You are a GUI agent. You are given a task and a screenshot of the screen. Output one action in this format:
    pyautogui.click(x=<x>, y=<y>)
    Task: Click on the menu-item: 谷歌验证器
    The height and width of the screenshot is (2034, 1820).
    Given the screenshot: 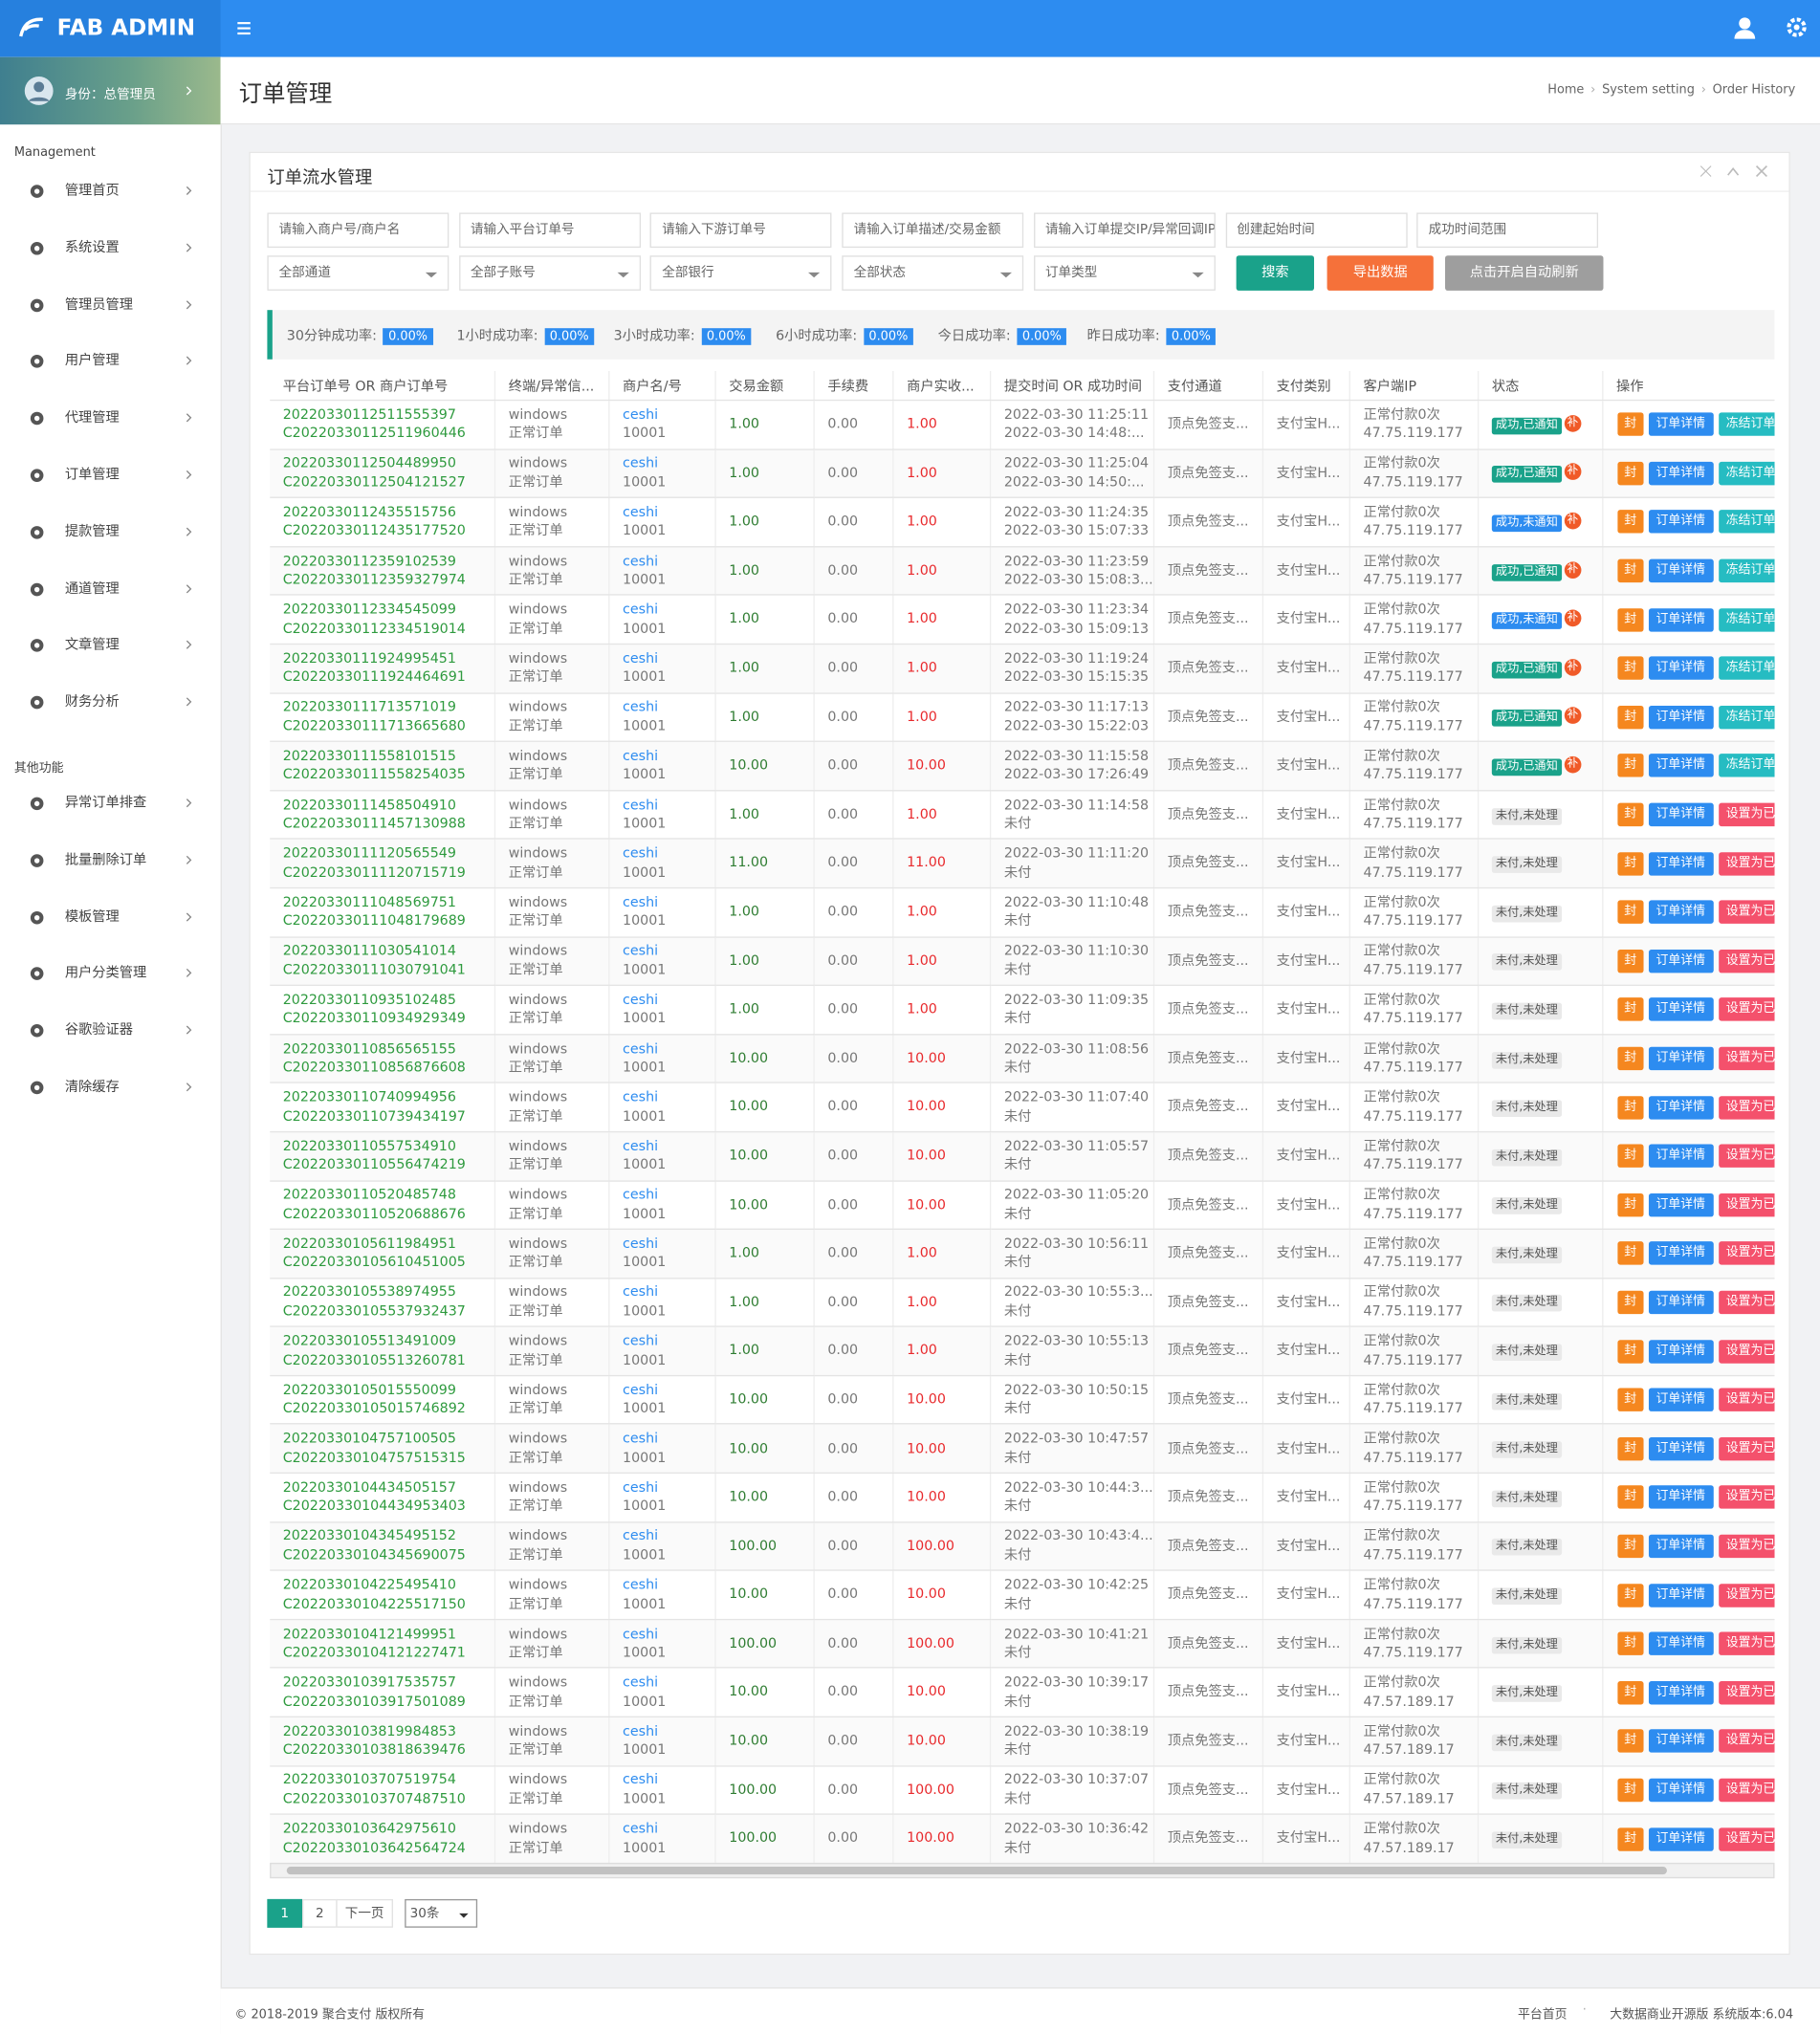 What is the action you would take?
    pyautogui.click(x=111, y=1030)
    